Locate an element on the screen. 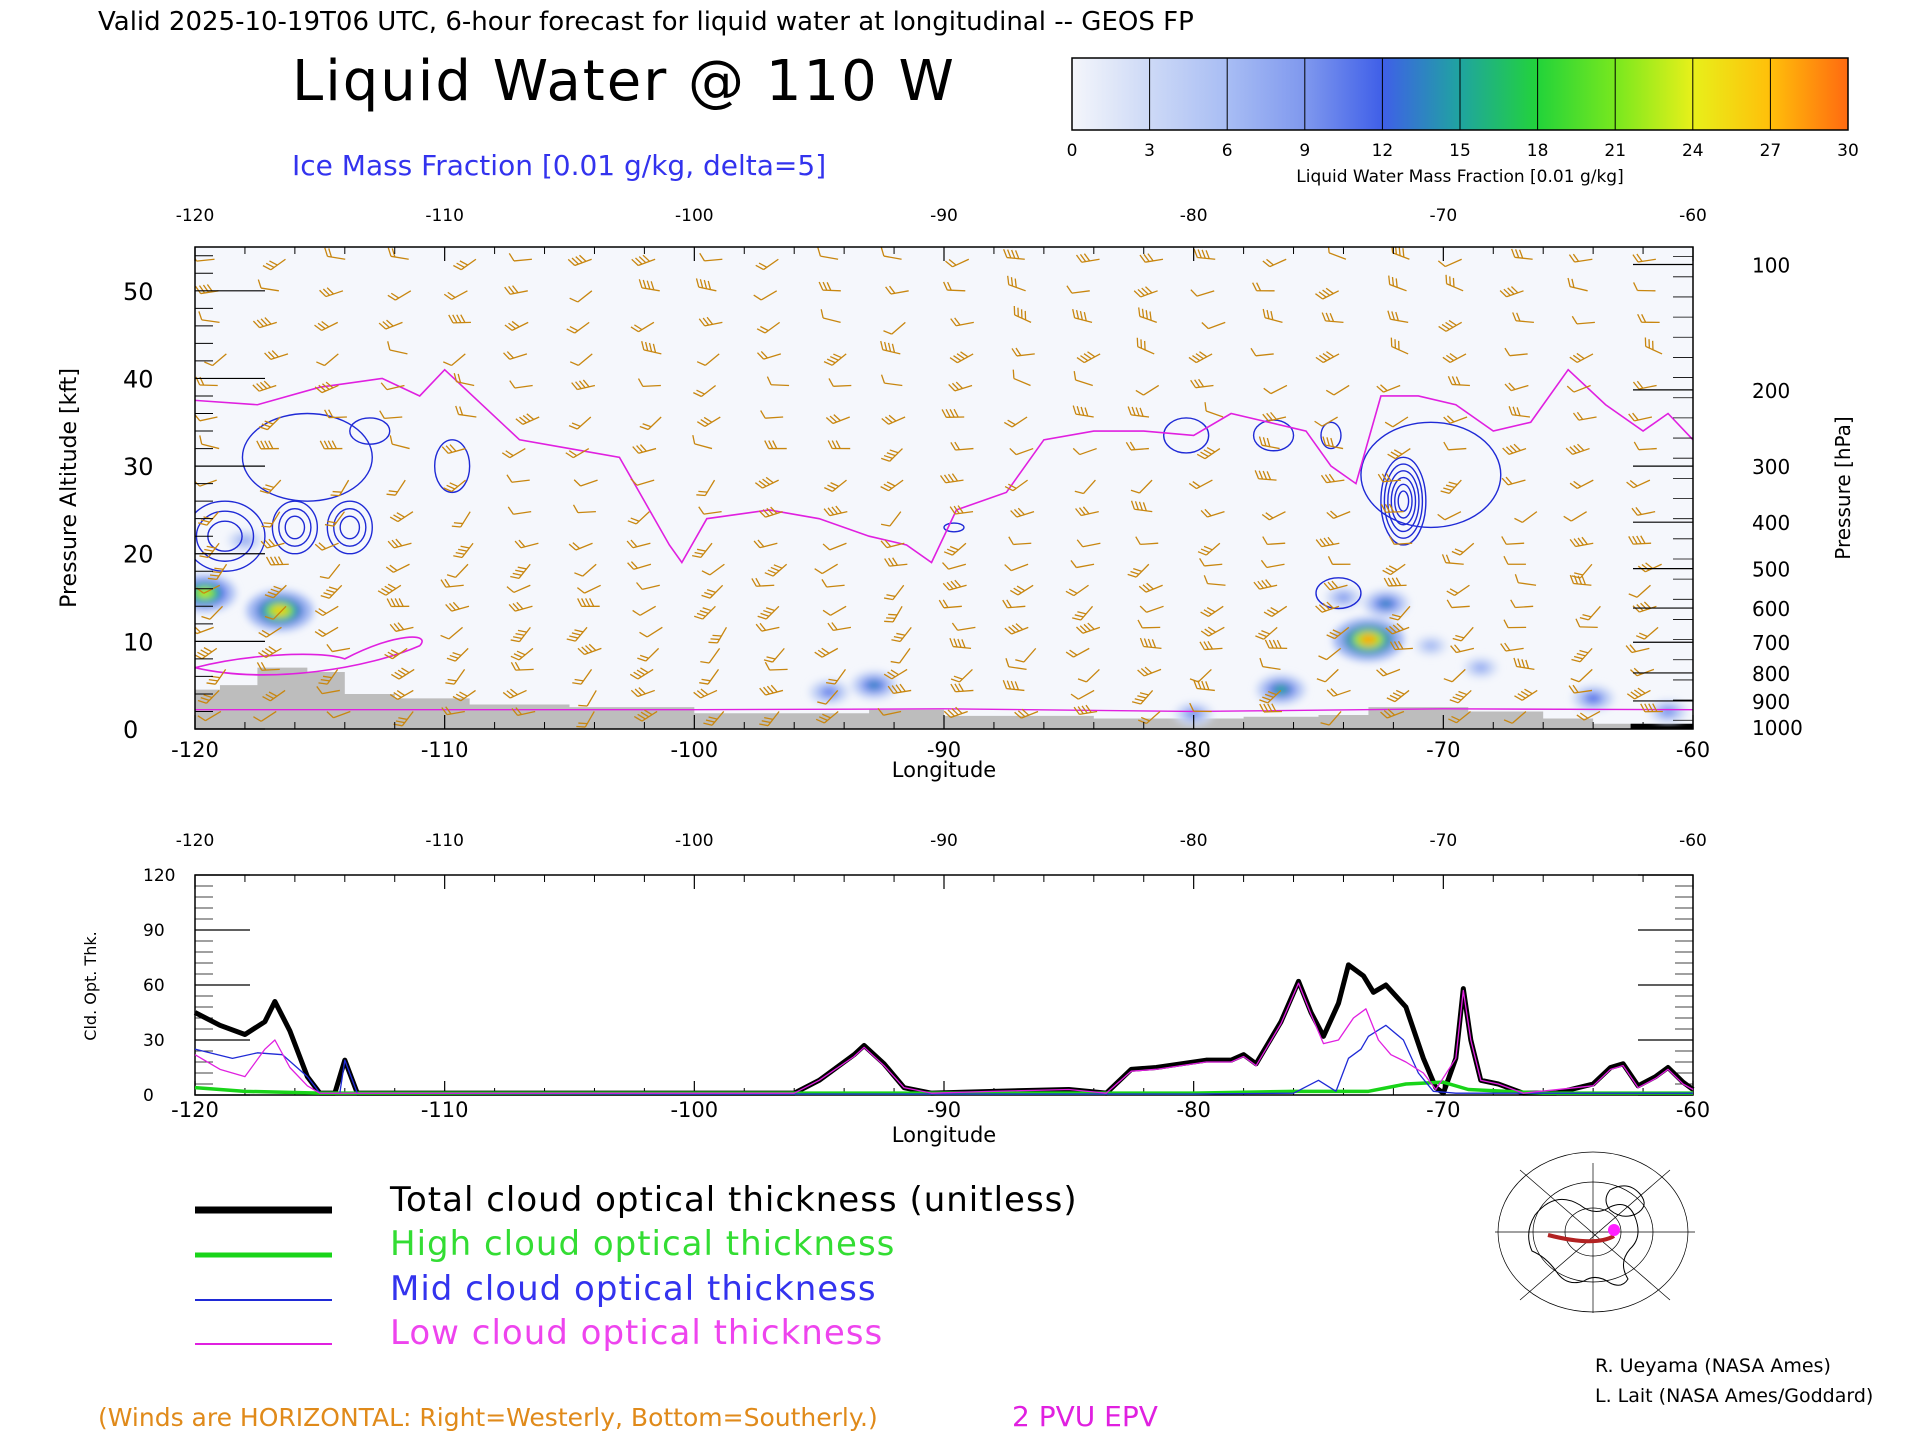 Image resolution: width=1920 pixels, height=1444 pixels. colorbar-tick-label: 21 is located at coordinates (1615, 151).